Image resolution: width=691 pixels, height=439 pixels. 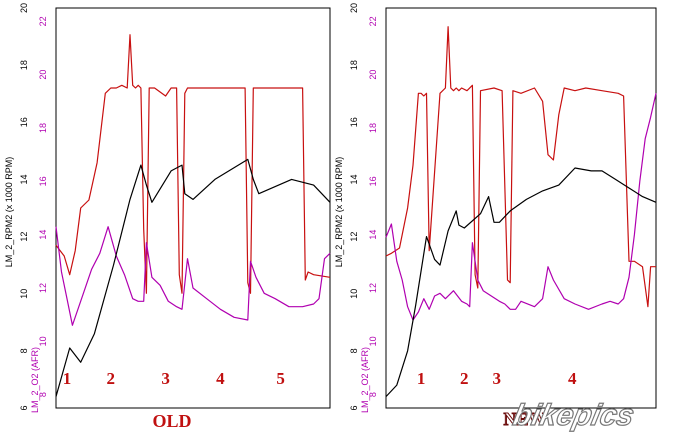 I want to click on old-rpm-tick-label: 6, so click(x=24, y=407).